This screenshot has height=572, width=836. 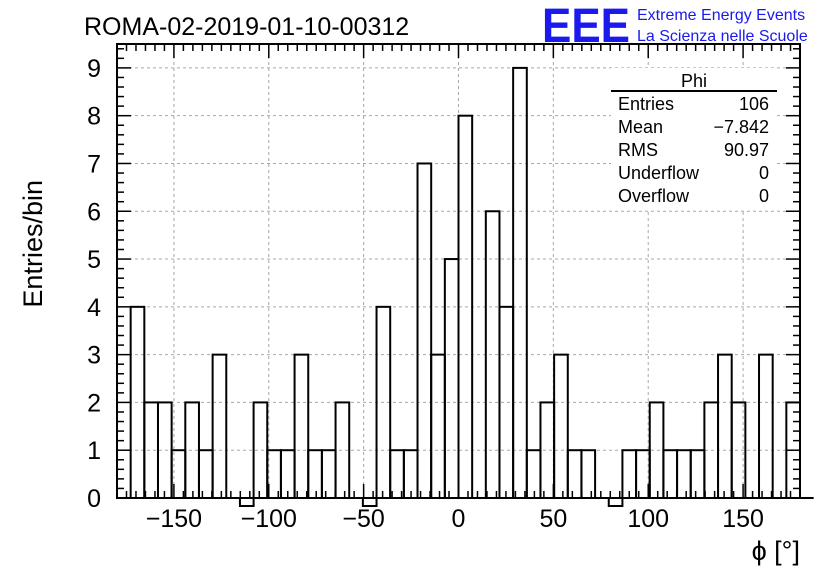 I want to click on stats-row-value: −7.842, so click(x=741, y=127).